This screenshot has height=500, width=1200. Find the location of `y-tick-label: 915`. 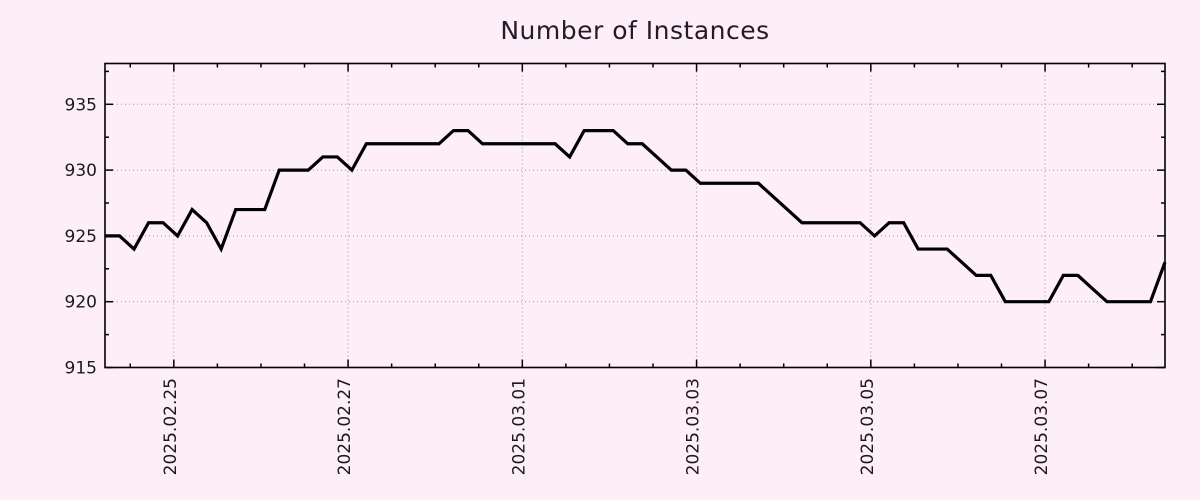

y-tick-label: 915 is located at coordinates (81, 369).